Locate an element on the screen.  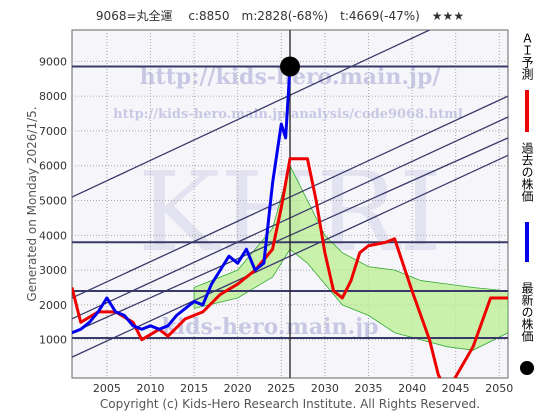
y-tick-label: 6000 is located at coordinates (53, 166).